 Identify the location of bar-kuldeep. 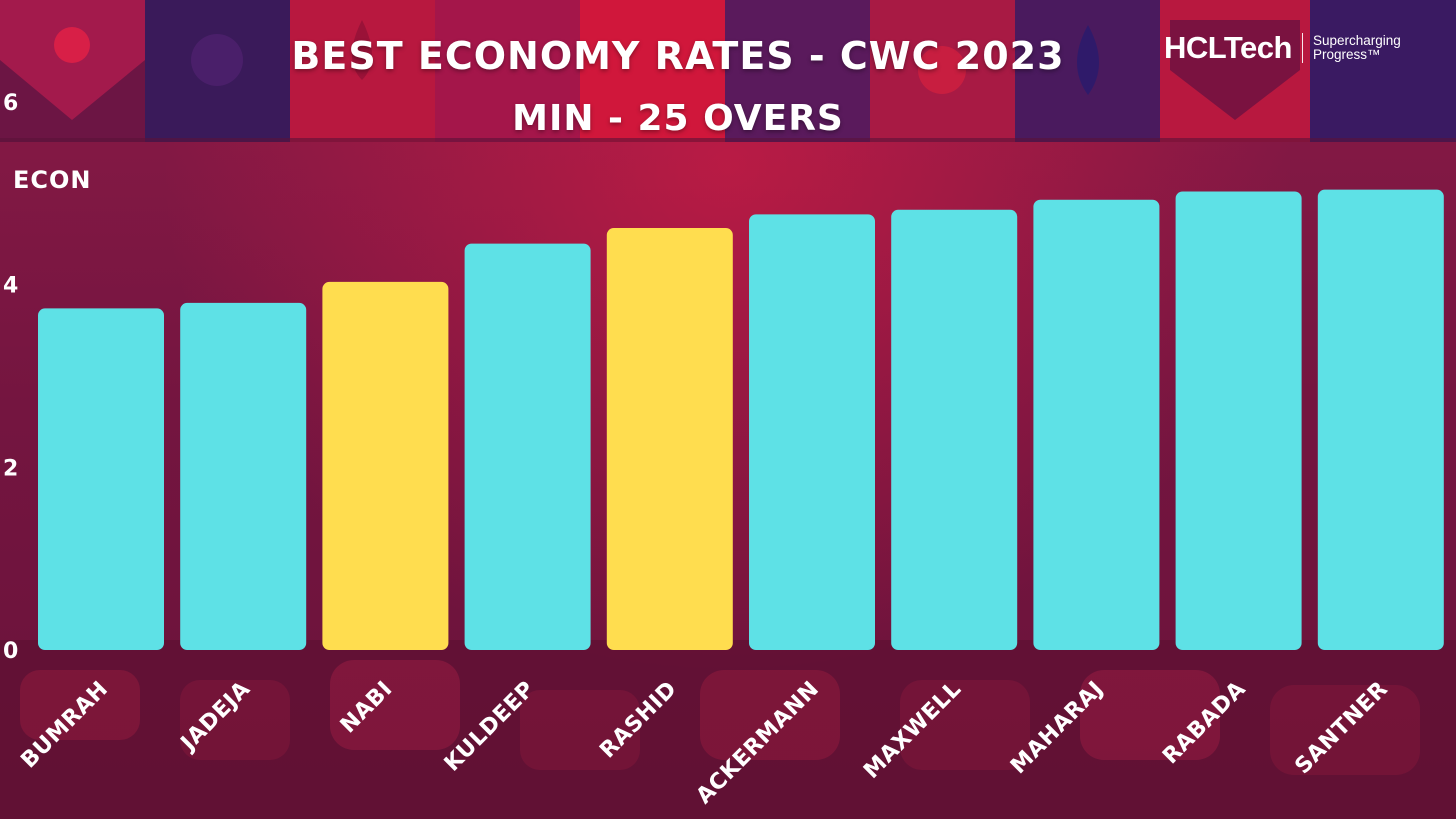
(527, 447).